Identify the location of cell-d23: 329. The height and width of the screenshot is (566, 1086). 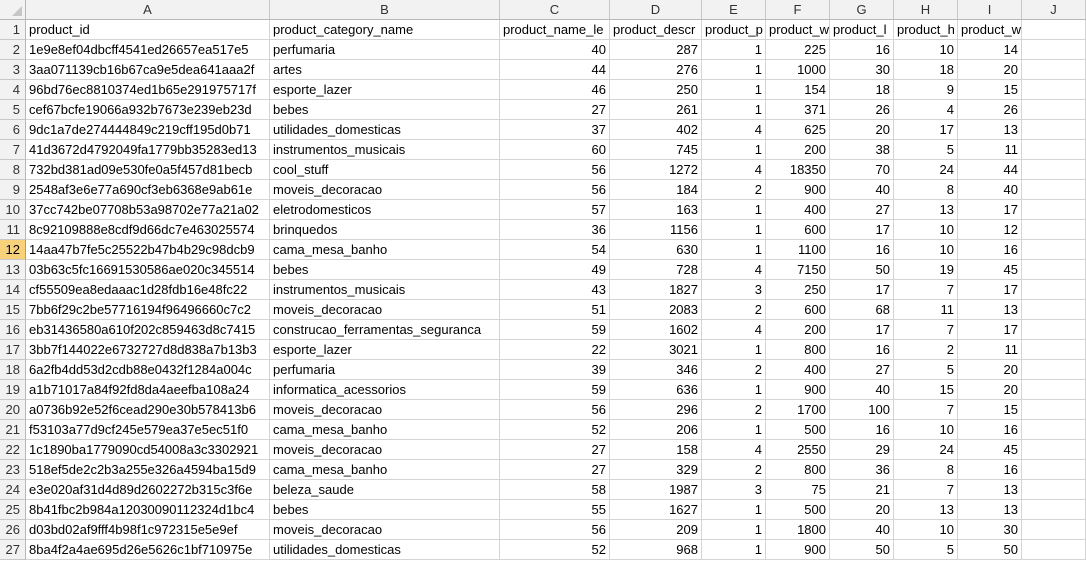
(656, 470).